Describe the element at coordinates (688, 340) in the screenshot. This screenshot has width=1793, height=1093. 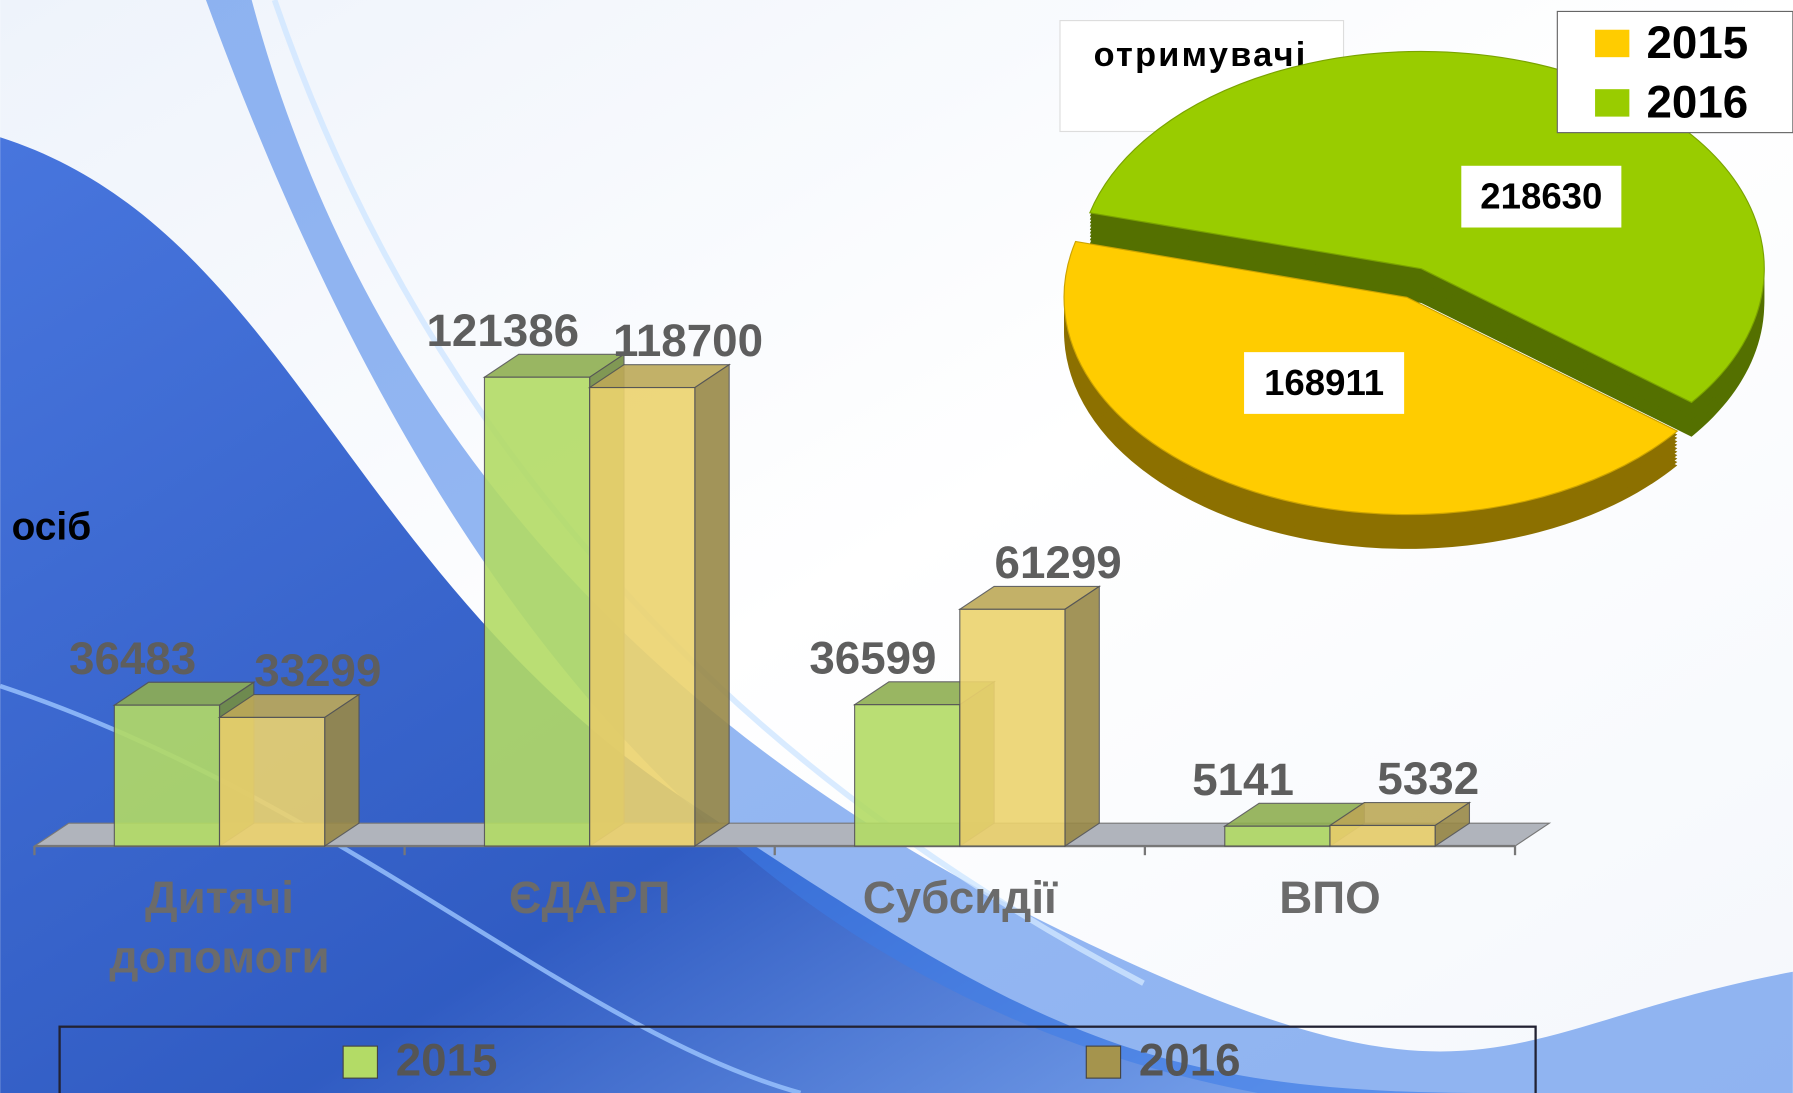
I see `data-label: 118700` at that location.